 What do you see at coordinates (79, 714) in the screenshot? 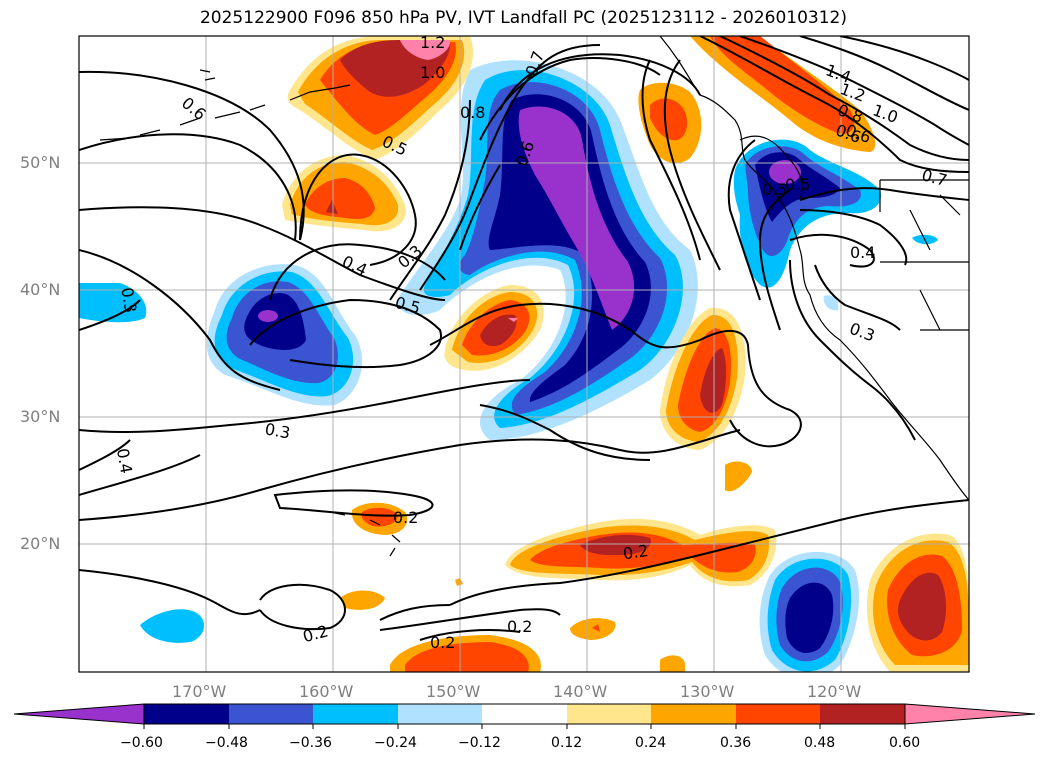
I see `colorbar-min-arrow` at bounding box center [79, 714].